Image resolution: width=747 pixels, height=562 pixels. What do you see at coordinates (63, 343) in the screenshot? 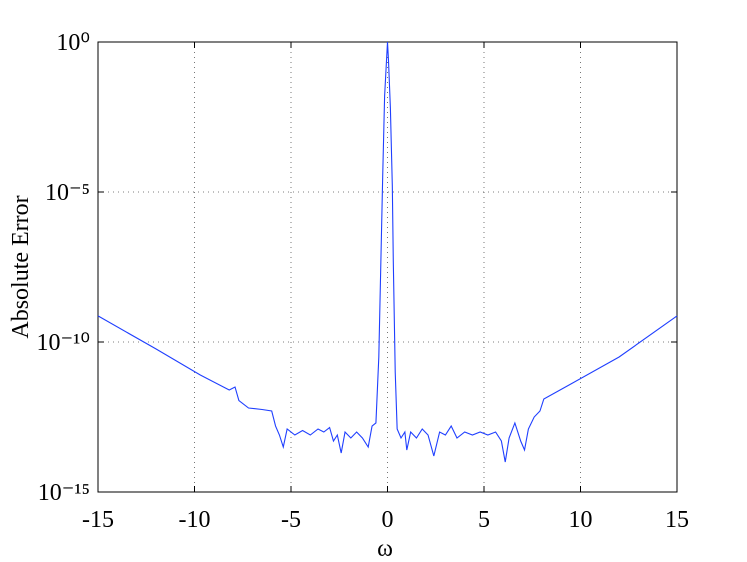
I see `y-tick-label: 10⁻¹⁰` at bounding box center [63, 343].